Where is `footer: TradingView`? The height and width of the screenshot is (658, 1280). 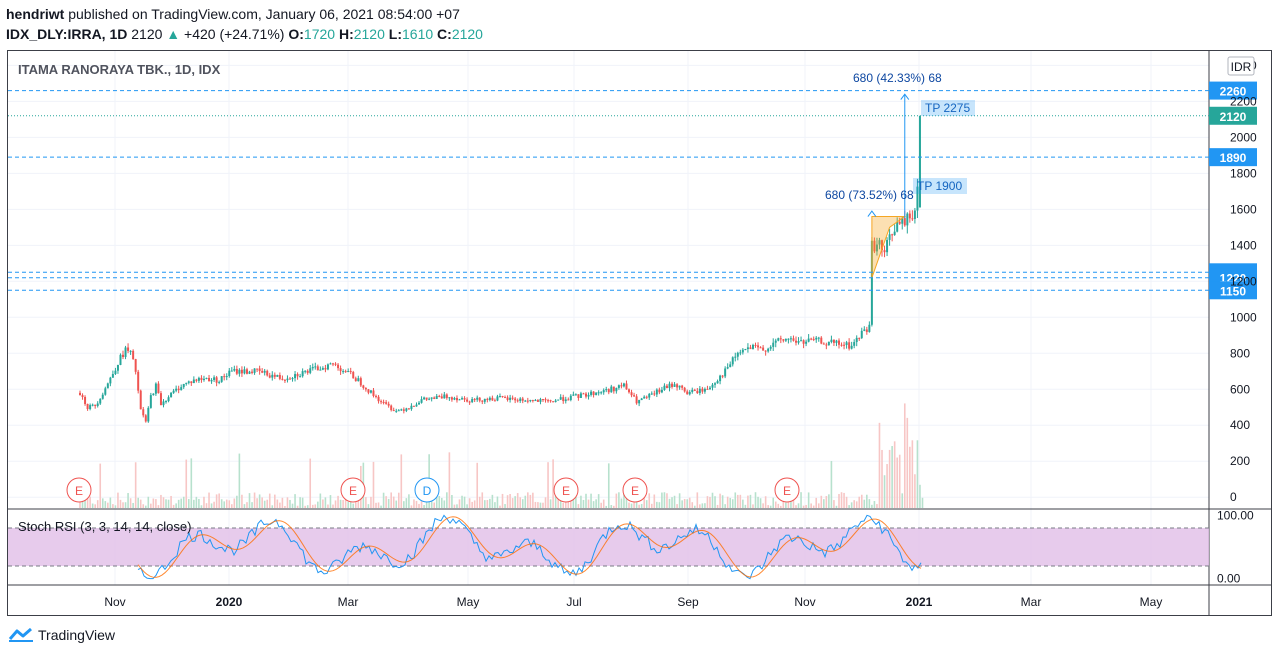 footer: TradingView is located at coordinates (61, 635).